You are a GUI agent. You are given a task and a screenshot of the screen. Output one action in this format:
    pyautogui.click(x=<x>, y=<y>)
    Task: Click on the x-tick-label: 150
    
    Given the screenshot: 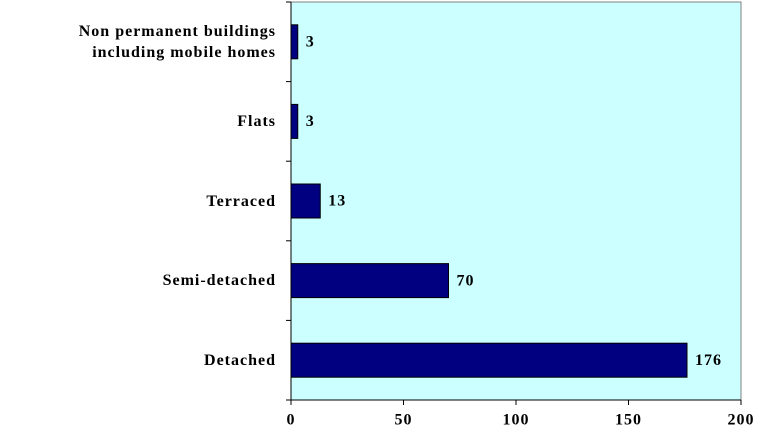 What is the action you would take?
    pyautogui.click(x=628, y=420)
    